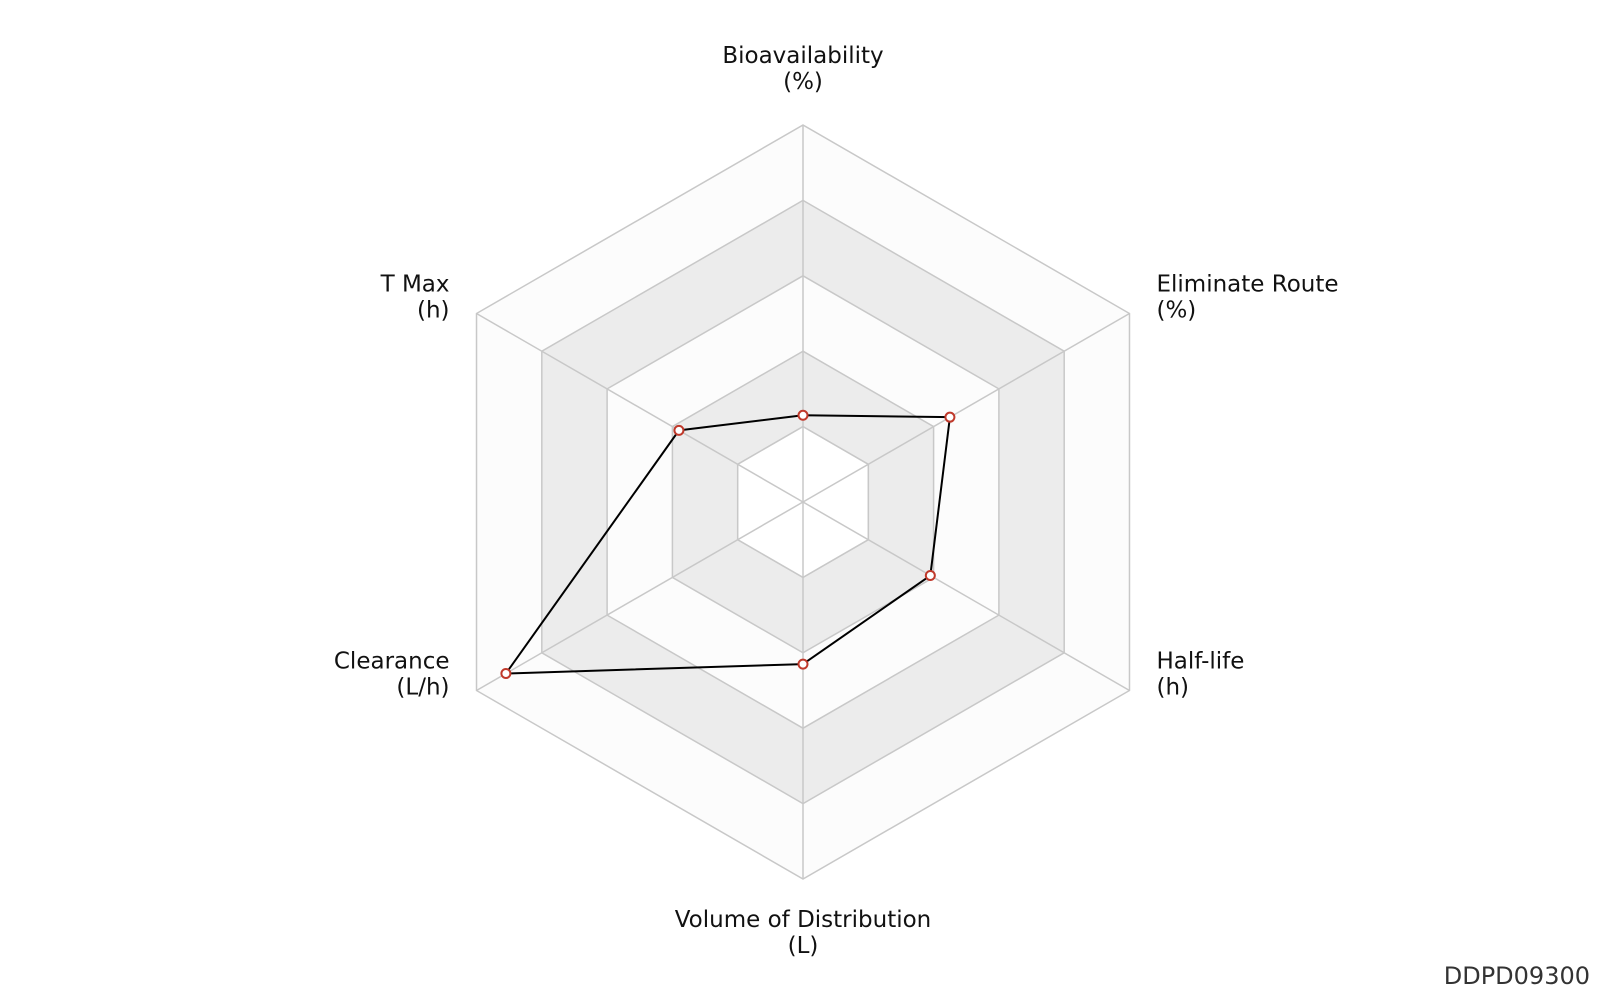 Image resolution: width=1600 pixels, height=1000 pixels. Describe the element at coordinates (803, 920) in the screenshot. I see `axis-label-volume-of-distribution: Volume of Distribution` at that location.